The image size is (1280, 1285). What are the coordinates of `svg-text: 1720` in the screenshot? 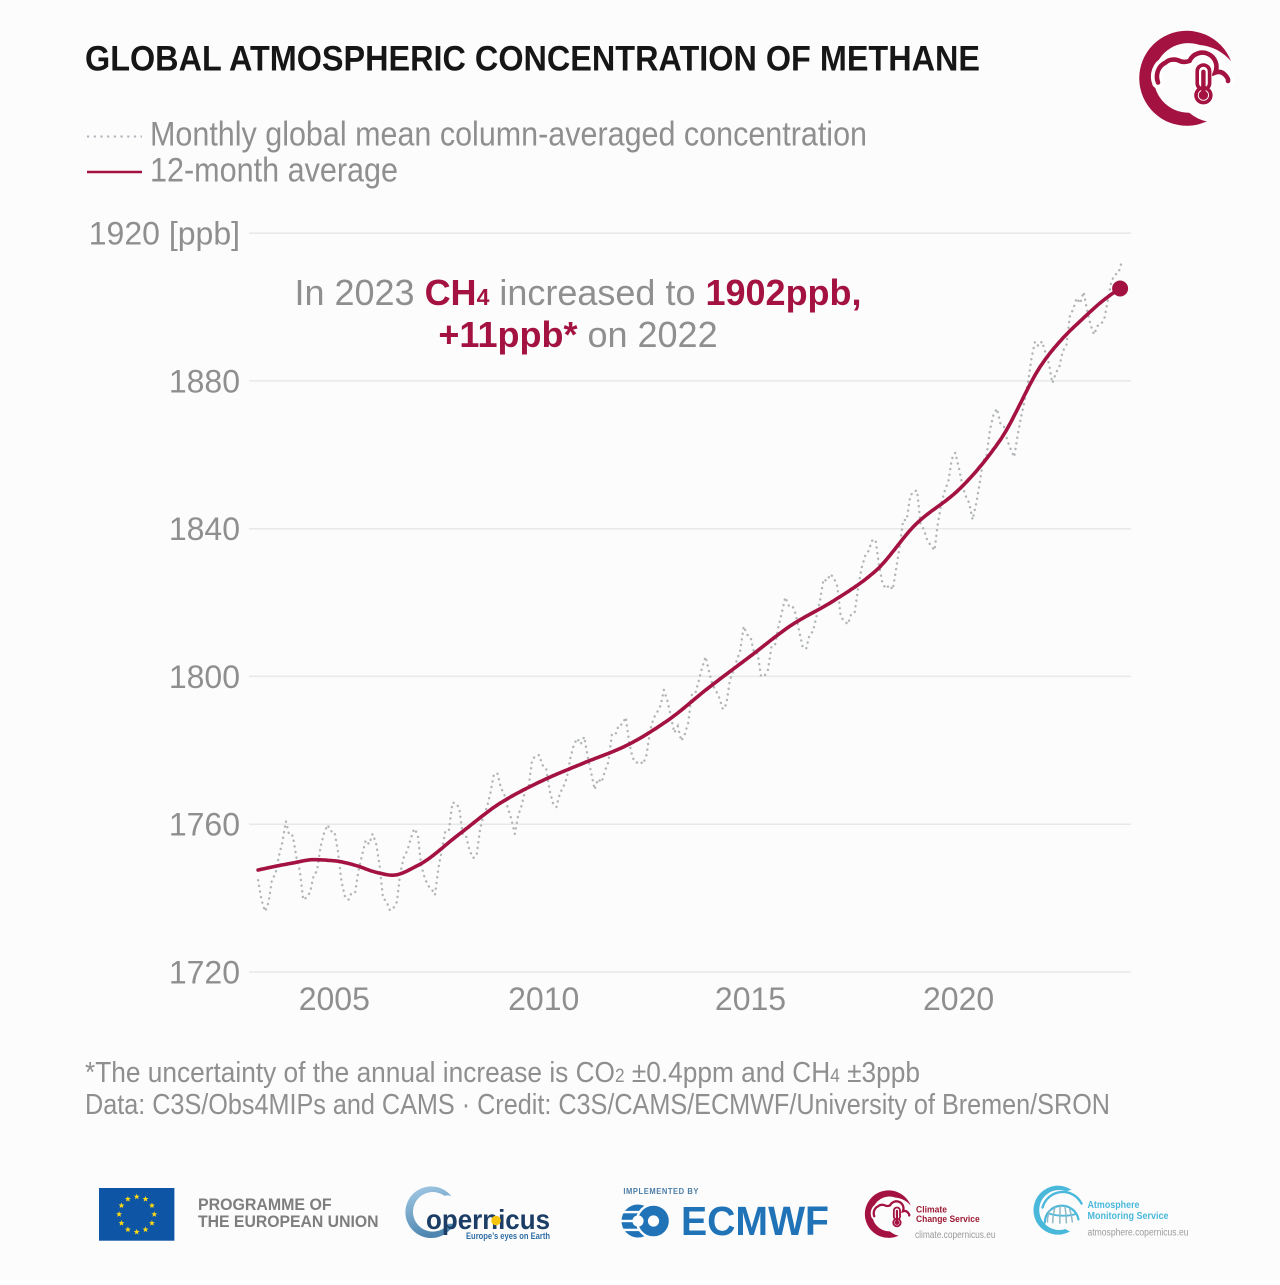 It's located at (204, 973).